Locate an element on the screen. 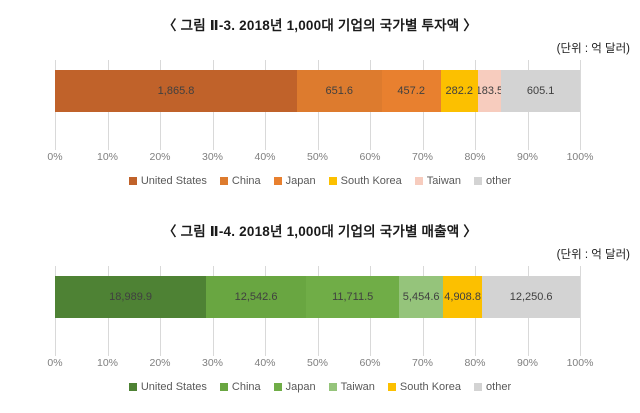  bar-segment: 457.2 is located at coordinates (411, 91).